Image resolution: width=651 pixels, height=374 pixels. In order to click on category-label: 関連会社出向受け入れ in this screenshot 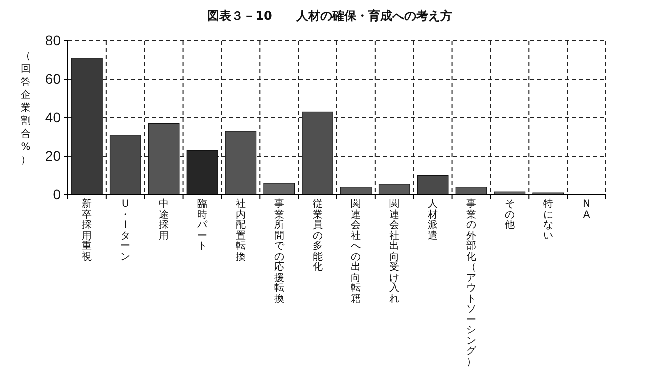, I will do `click(395, 251)`.